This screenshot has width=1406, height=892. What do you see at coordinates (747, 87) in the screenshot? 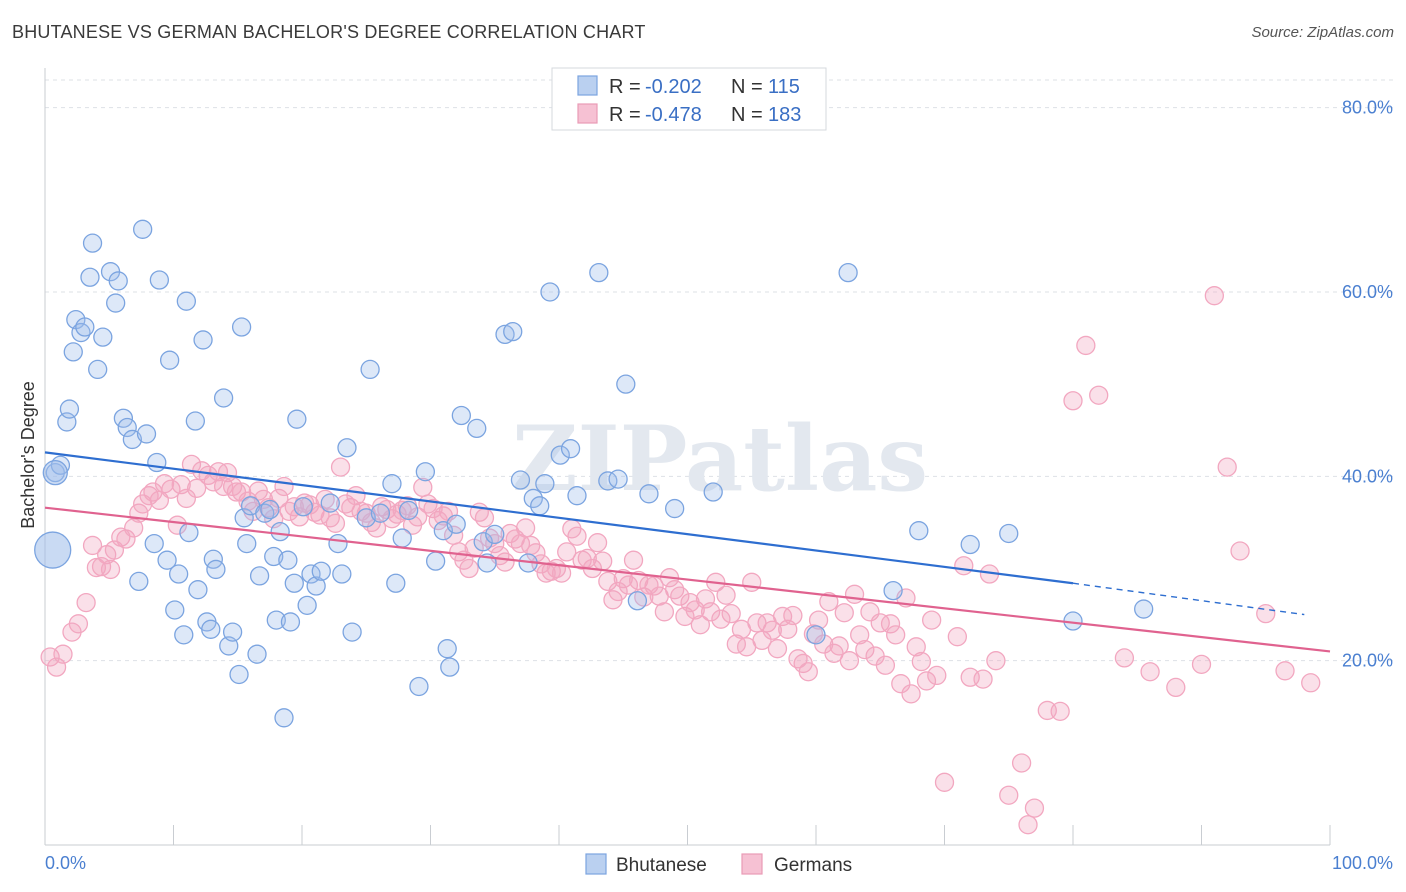
I see `stats-n-label: N =` at bounding box center [747, 87].